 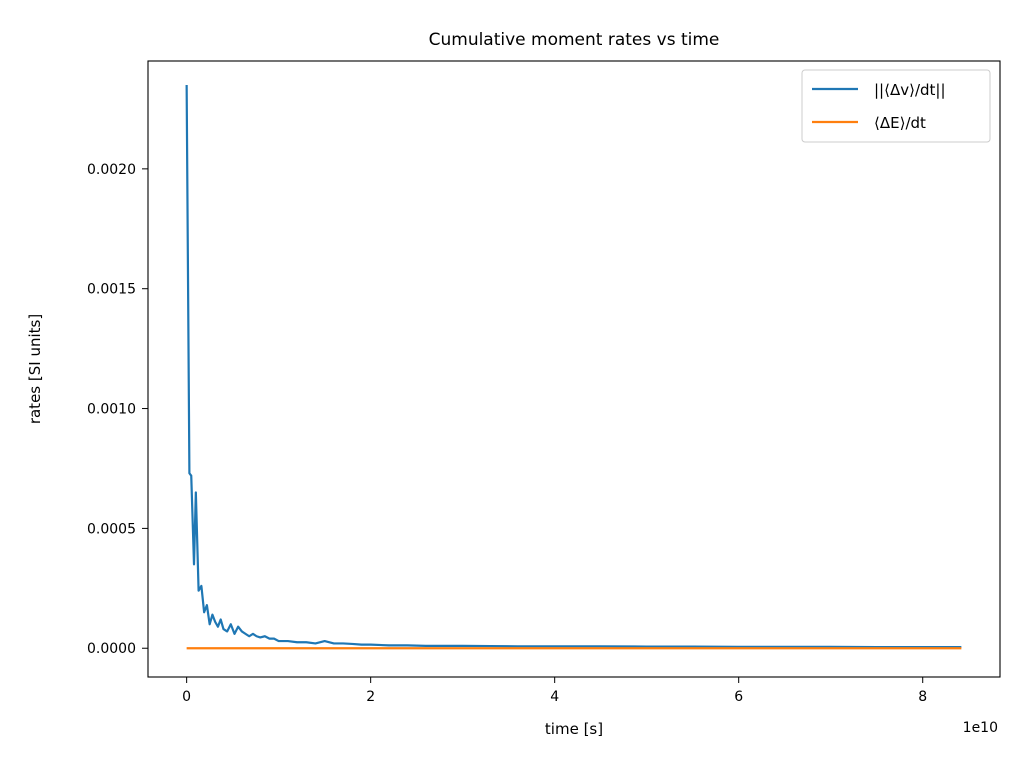 I want to click on x-tick-label-3: 6, so click(x=738, y=697).